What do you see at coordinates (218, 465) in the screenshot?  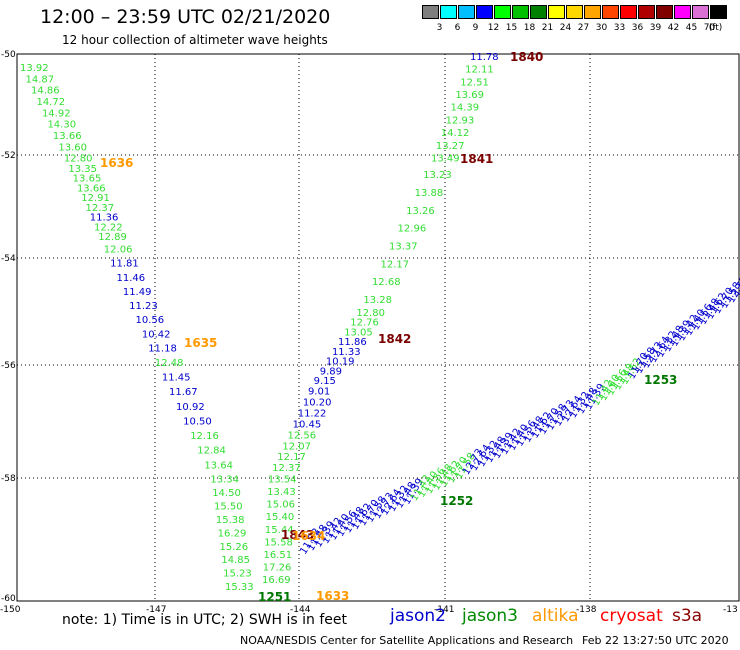 I see `swh-value: 13.64` at bounding box center [218, 465].